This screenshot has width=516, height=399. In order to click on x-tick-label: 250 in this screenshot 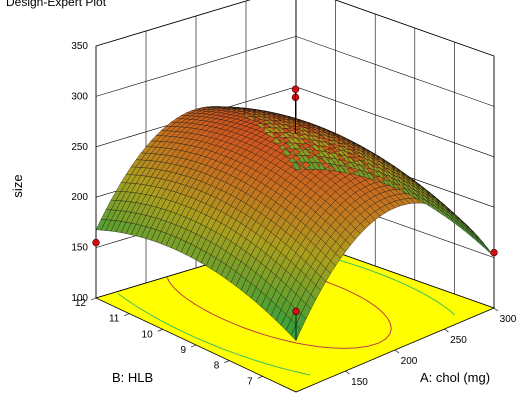, I will do `click(458, 340)`.